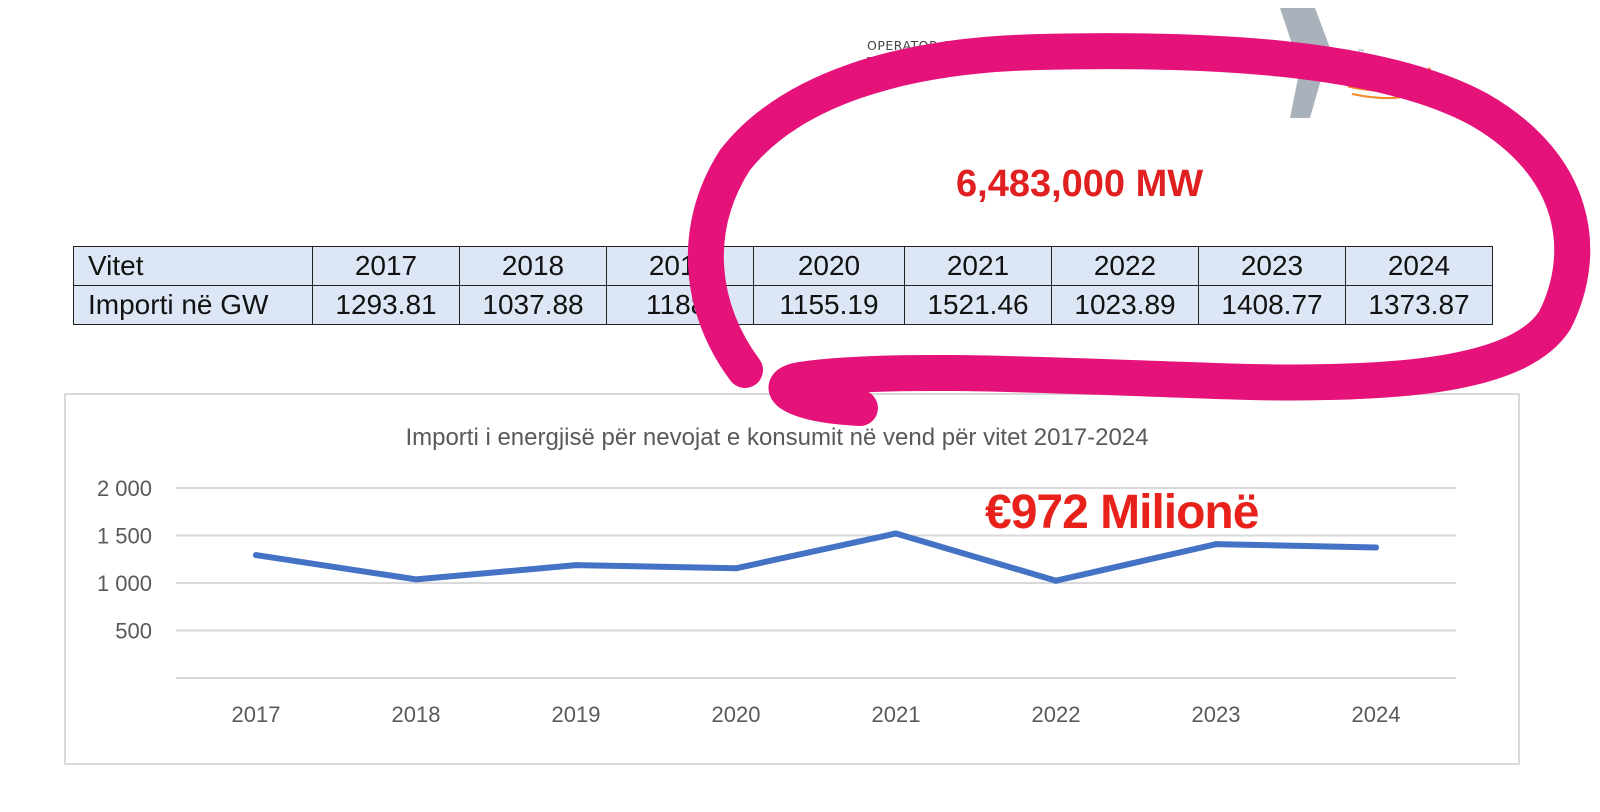  I want to click on table-cell-value: 1155.19, so click(829, 305).